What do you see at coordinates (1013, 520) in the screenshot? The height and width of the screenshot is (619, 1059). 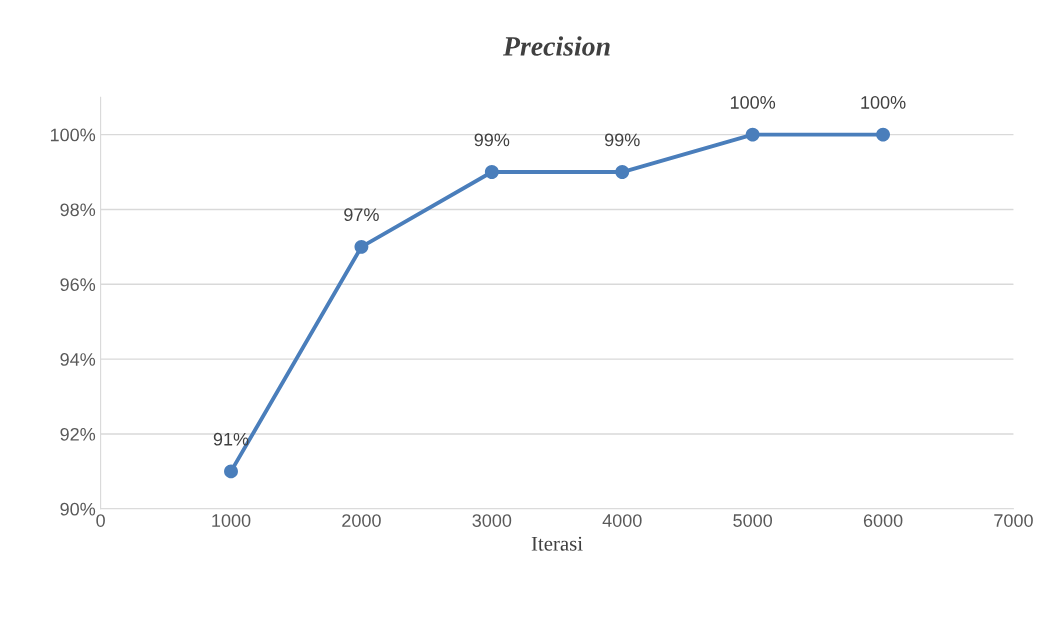 I see `x-tick-label: 7000` at bounding box center [1013, 520].